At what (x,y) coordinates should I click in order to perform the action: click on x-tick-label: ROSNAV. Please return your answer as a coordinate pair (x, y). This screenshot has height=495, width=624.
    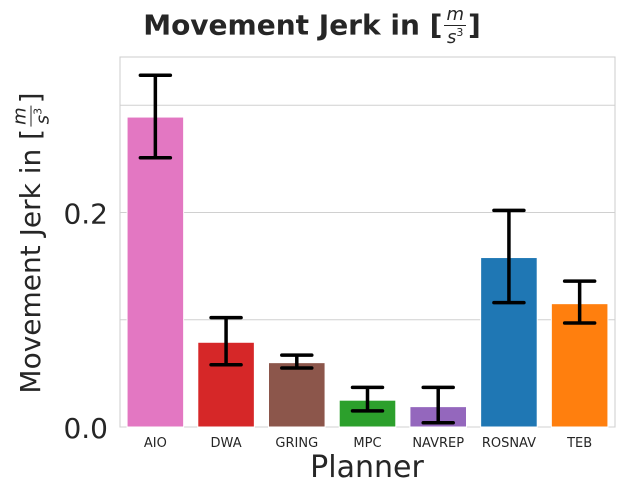
    Looking at the image, I should click on (509, 443).